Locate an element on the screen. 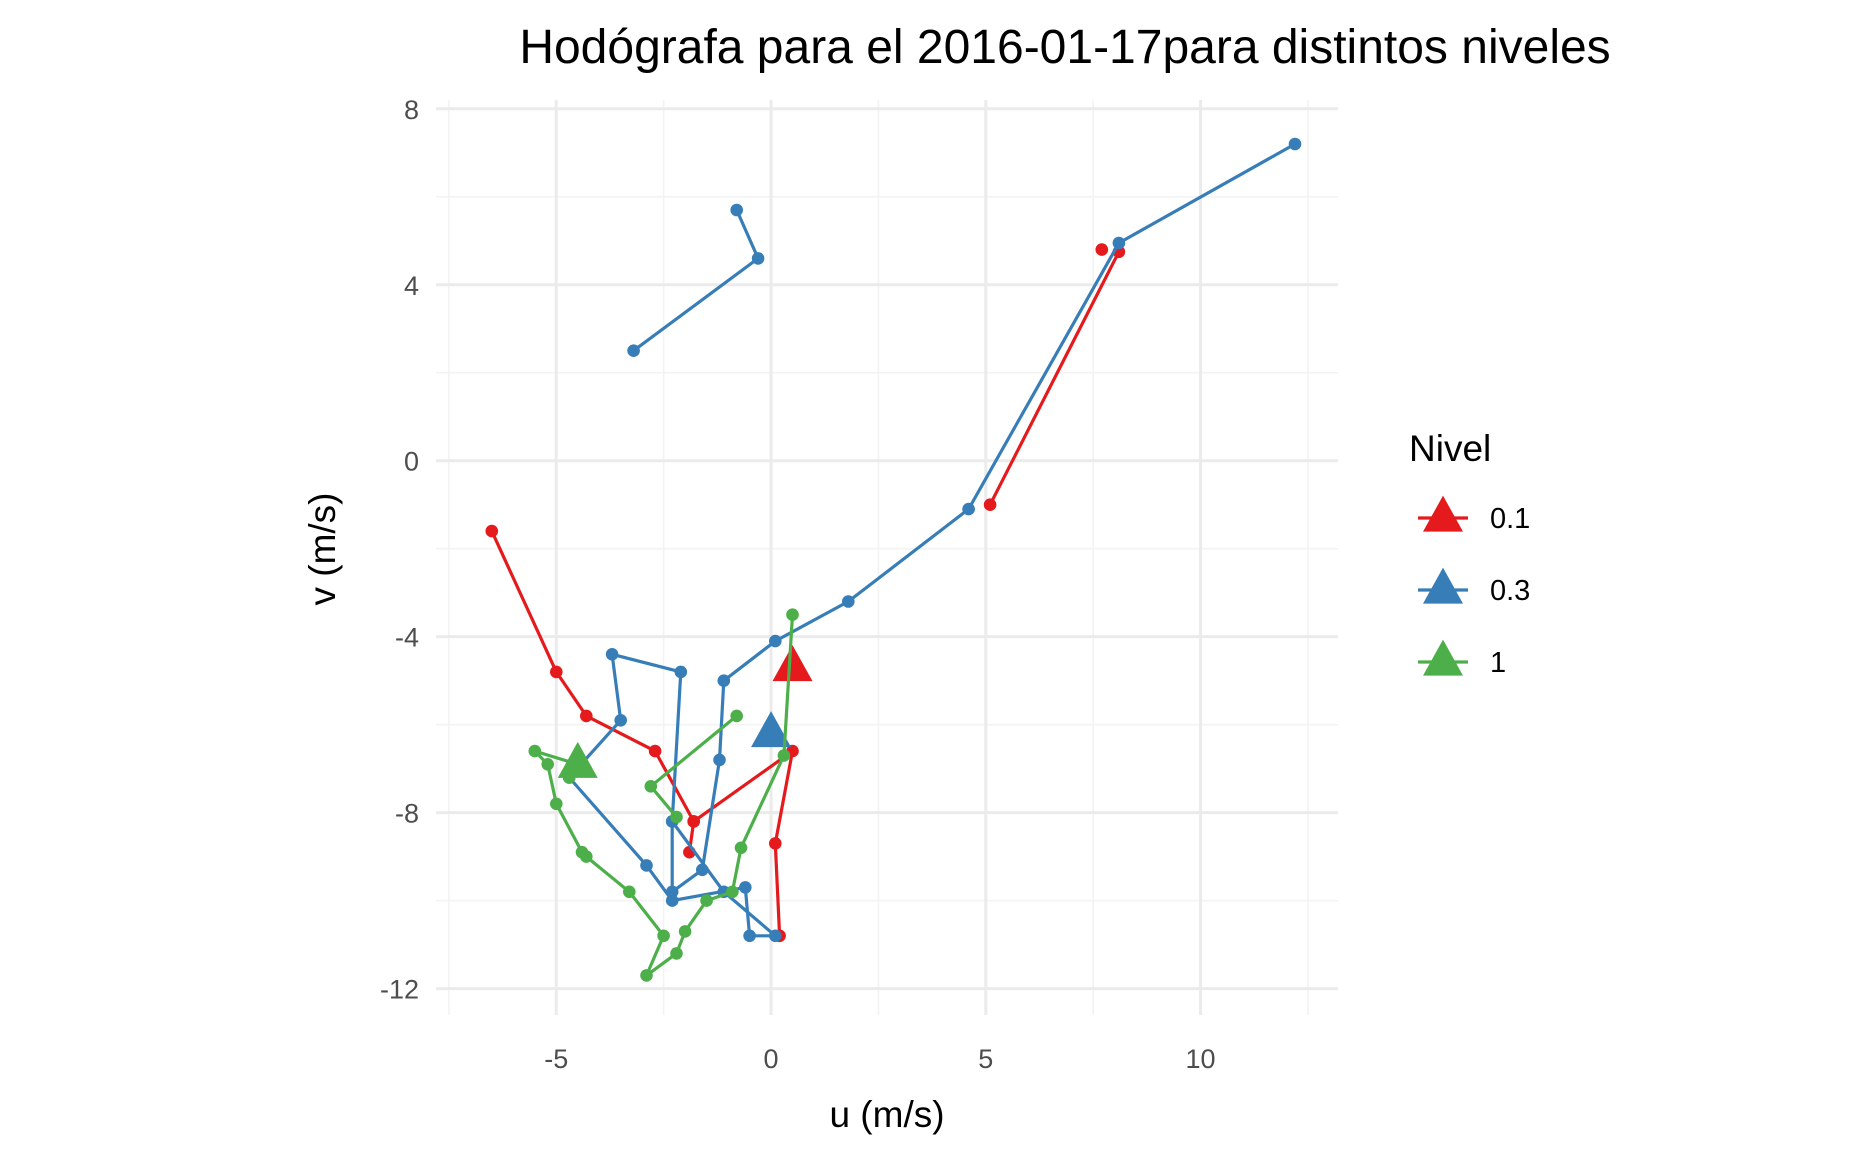  legend-label: 0.1 is located at coordinates (1510, 519).